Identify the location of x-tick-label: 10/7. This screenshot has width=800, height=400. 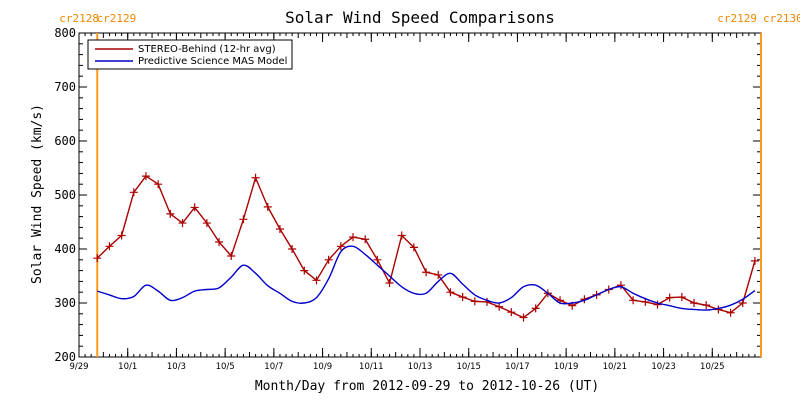
(273, 367).